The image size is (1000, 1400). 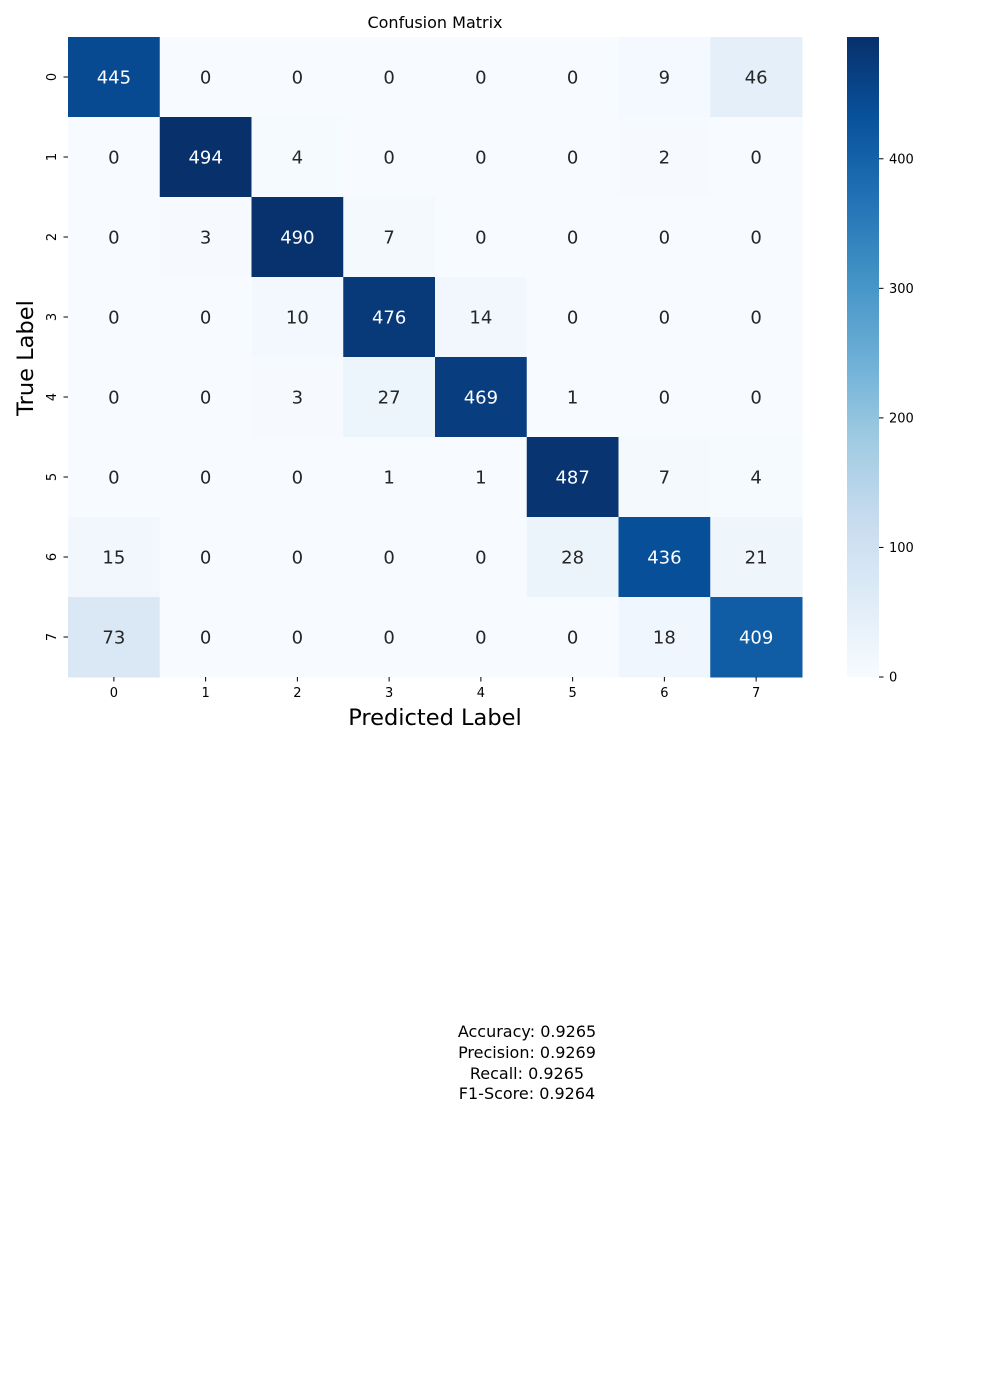 I want to click on y-tick-label: 0, so click(x=52, y=77).